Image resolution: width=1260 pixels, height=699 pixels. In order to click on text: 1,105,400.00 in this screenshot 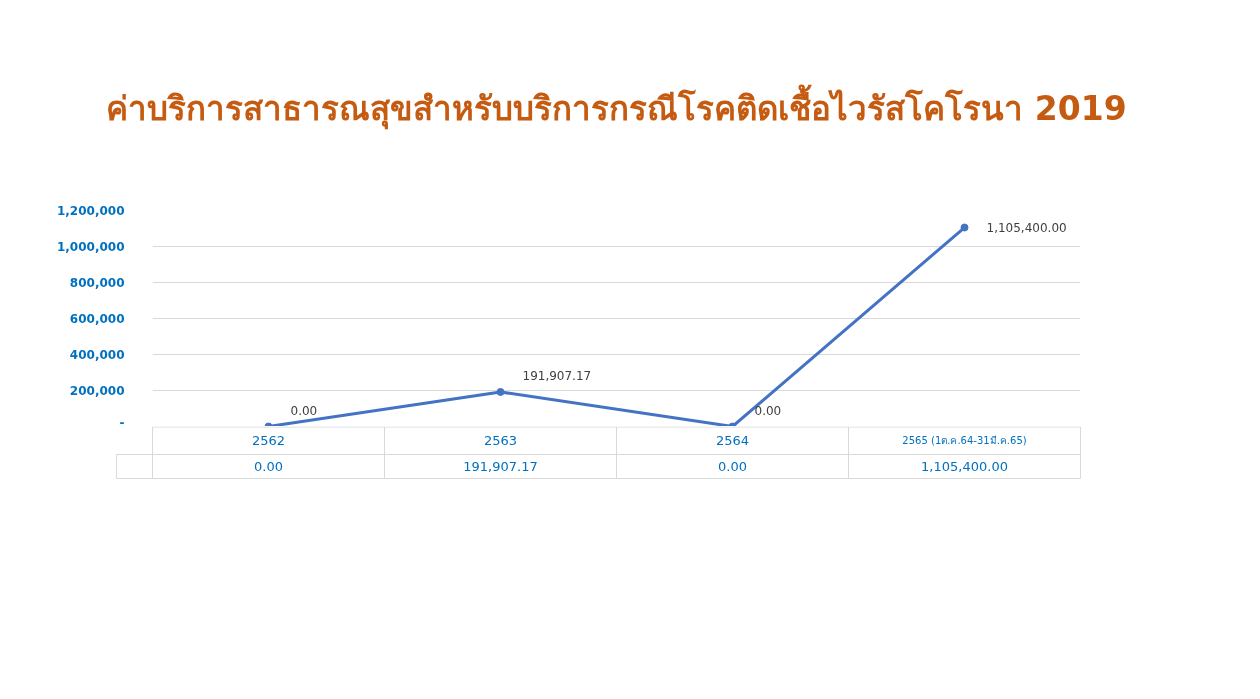, I will do `click(1026, 228)`.